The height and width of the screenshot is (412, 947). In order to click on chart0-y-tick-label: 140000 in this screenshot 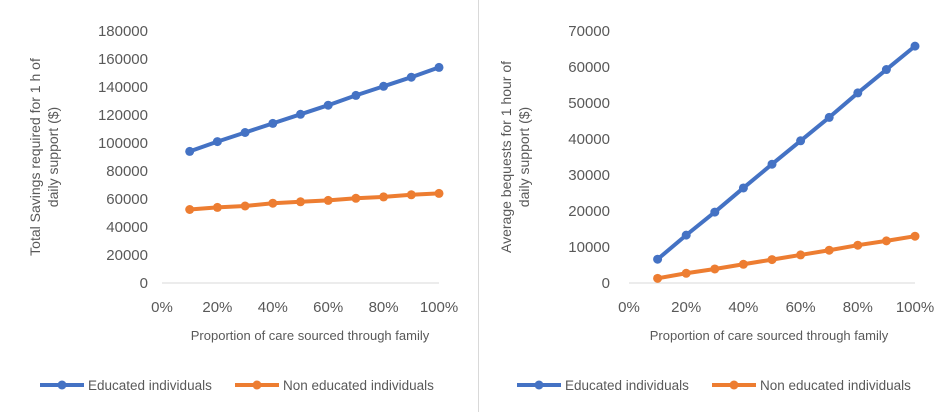, I will do `click(123, 87)`.